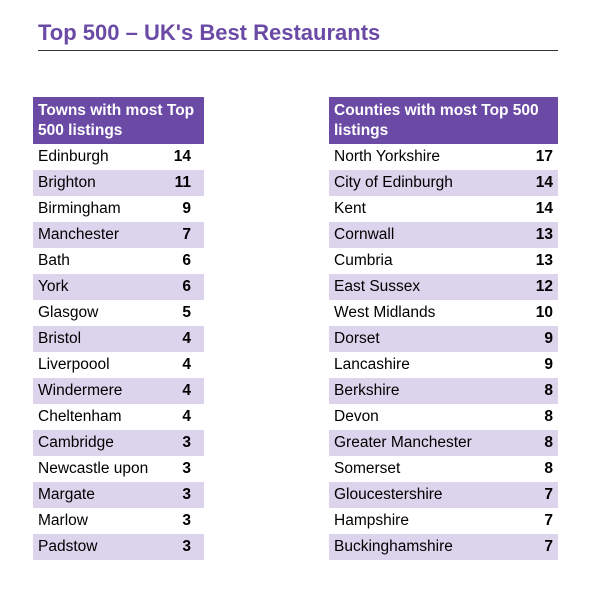 This screenshot has width=610, height=593. Describe the element at coordinates (356, 416) in the screenshot. I see `row-name: Devon` at that location.